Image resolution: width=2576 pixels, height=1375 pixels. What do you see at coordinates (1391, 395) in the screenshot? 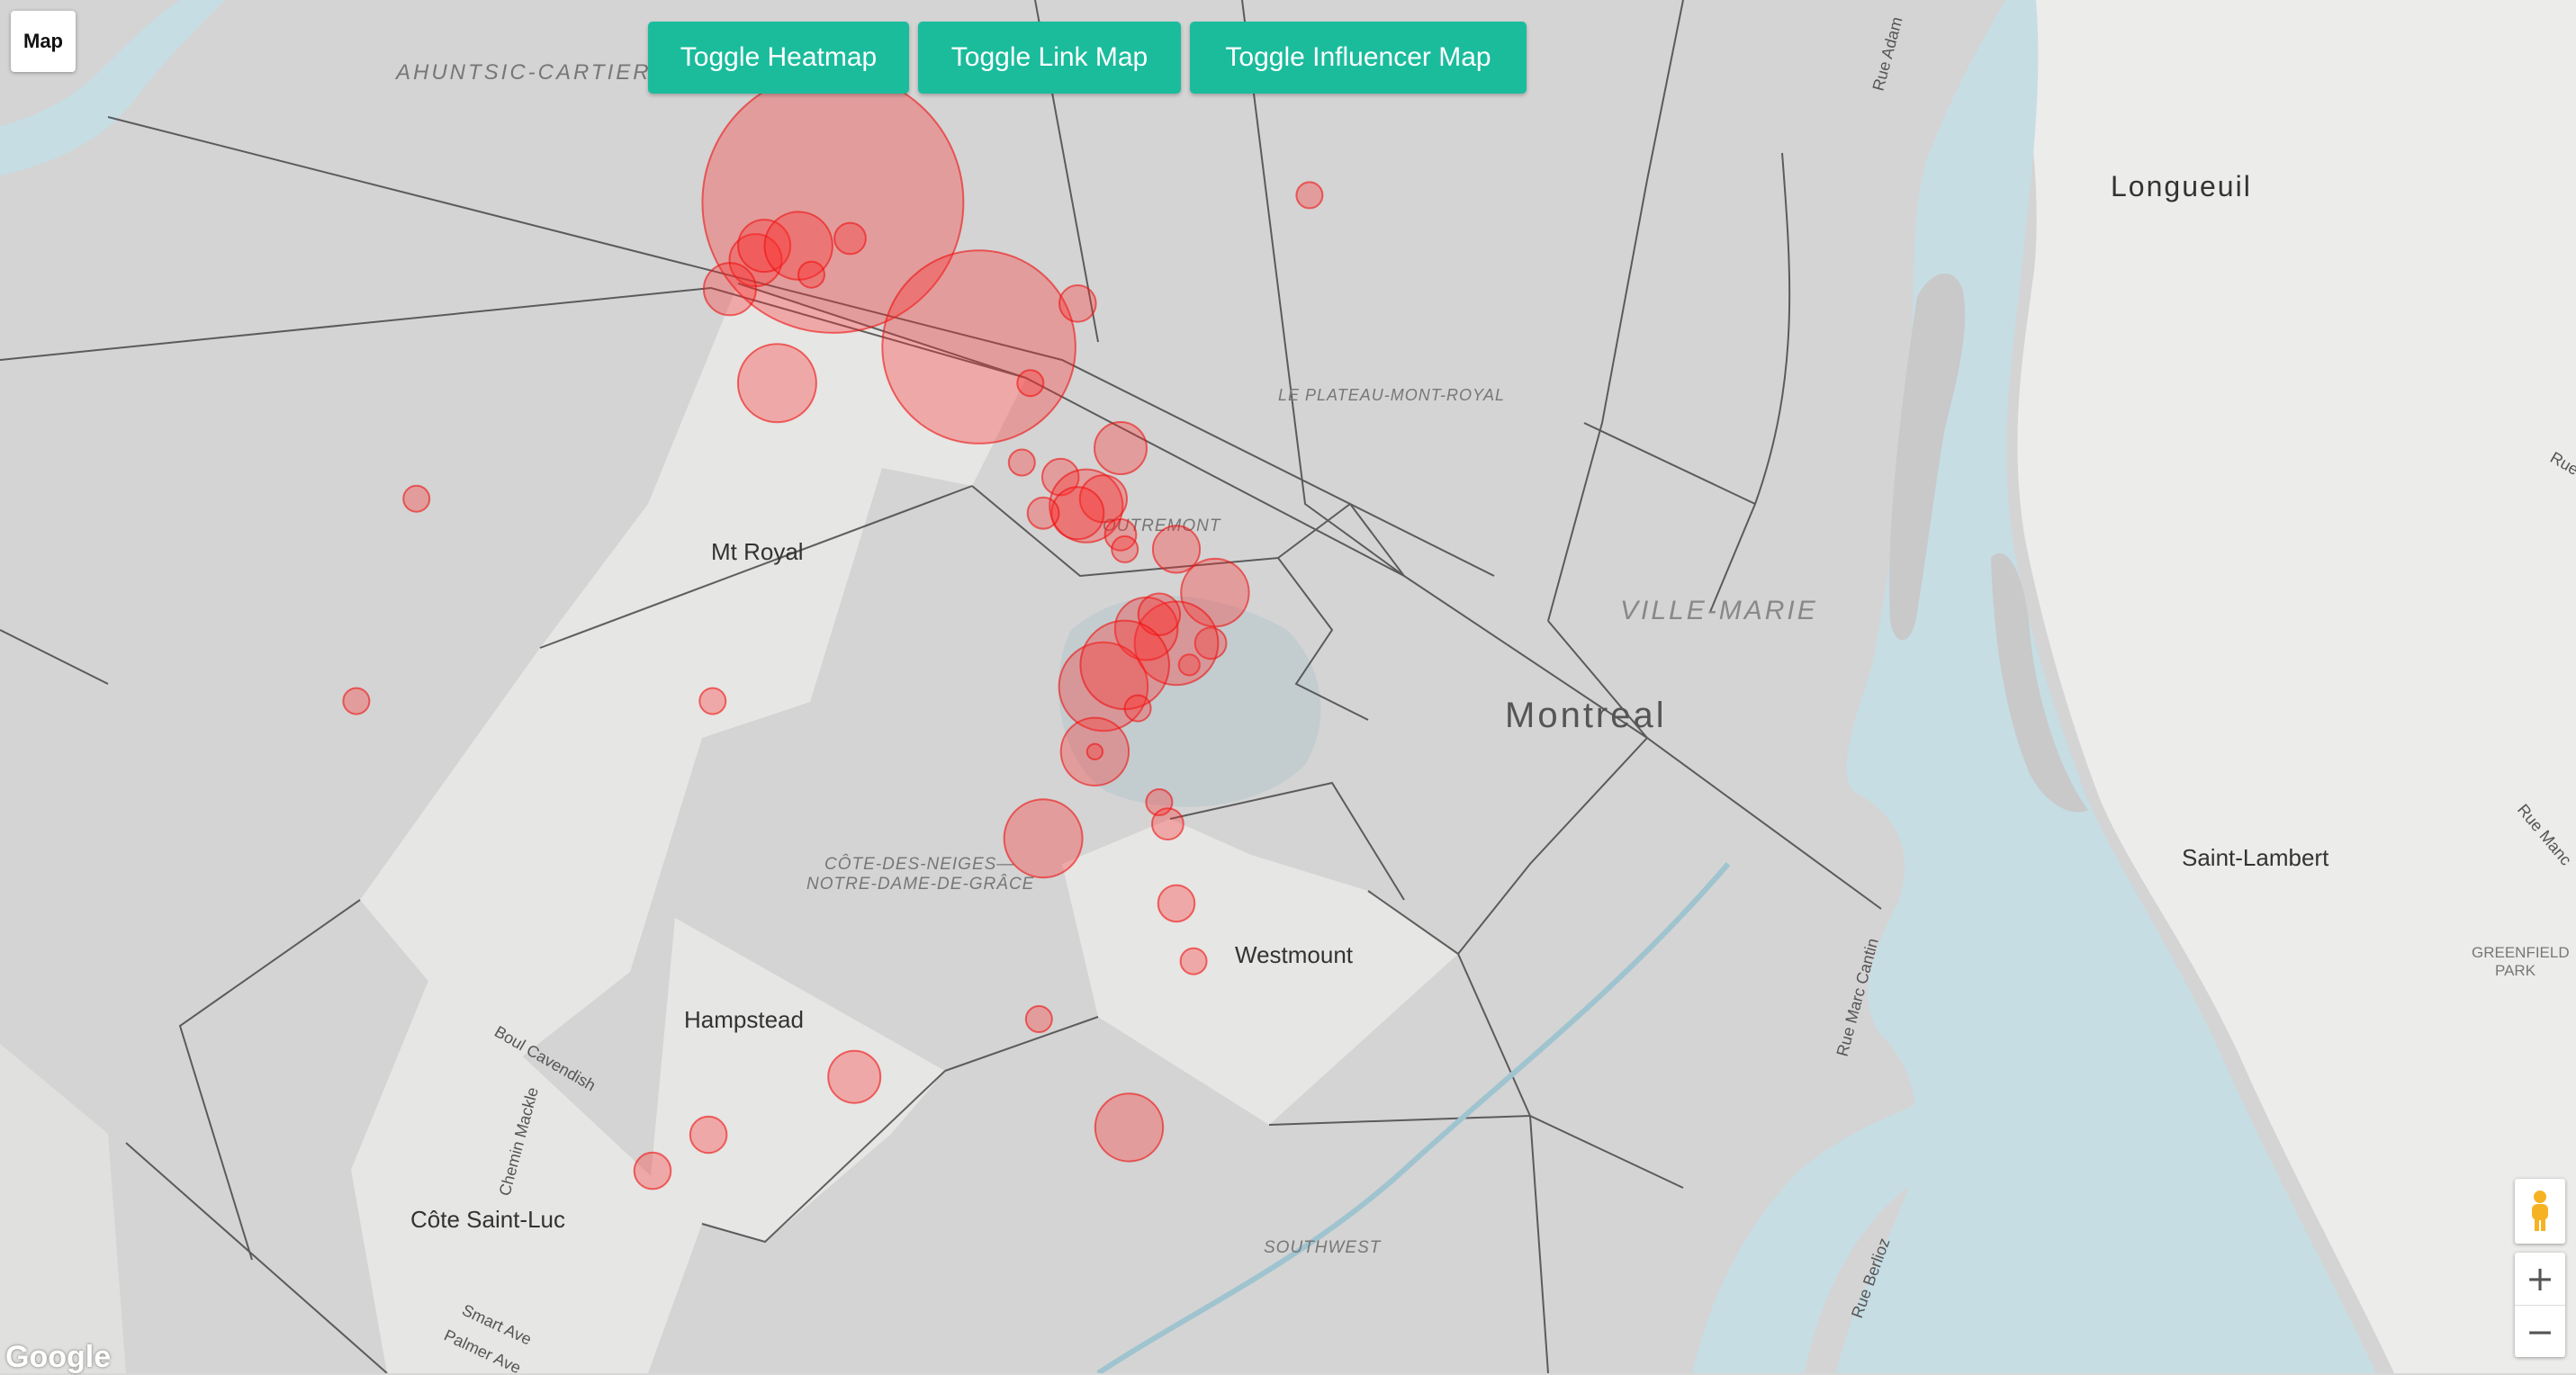
I see `label-plateau: LE PLATEAU-MONT-ROYAL` at bounding box center [1391, 395].